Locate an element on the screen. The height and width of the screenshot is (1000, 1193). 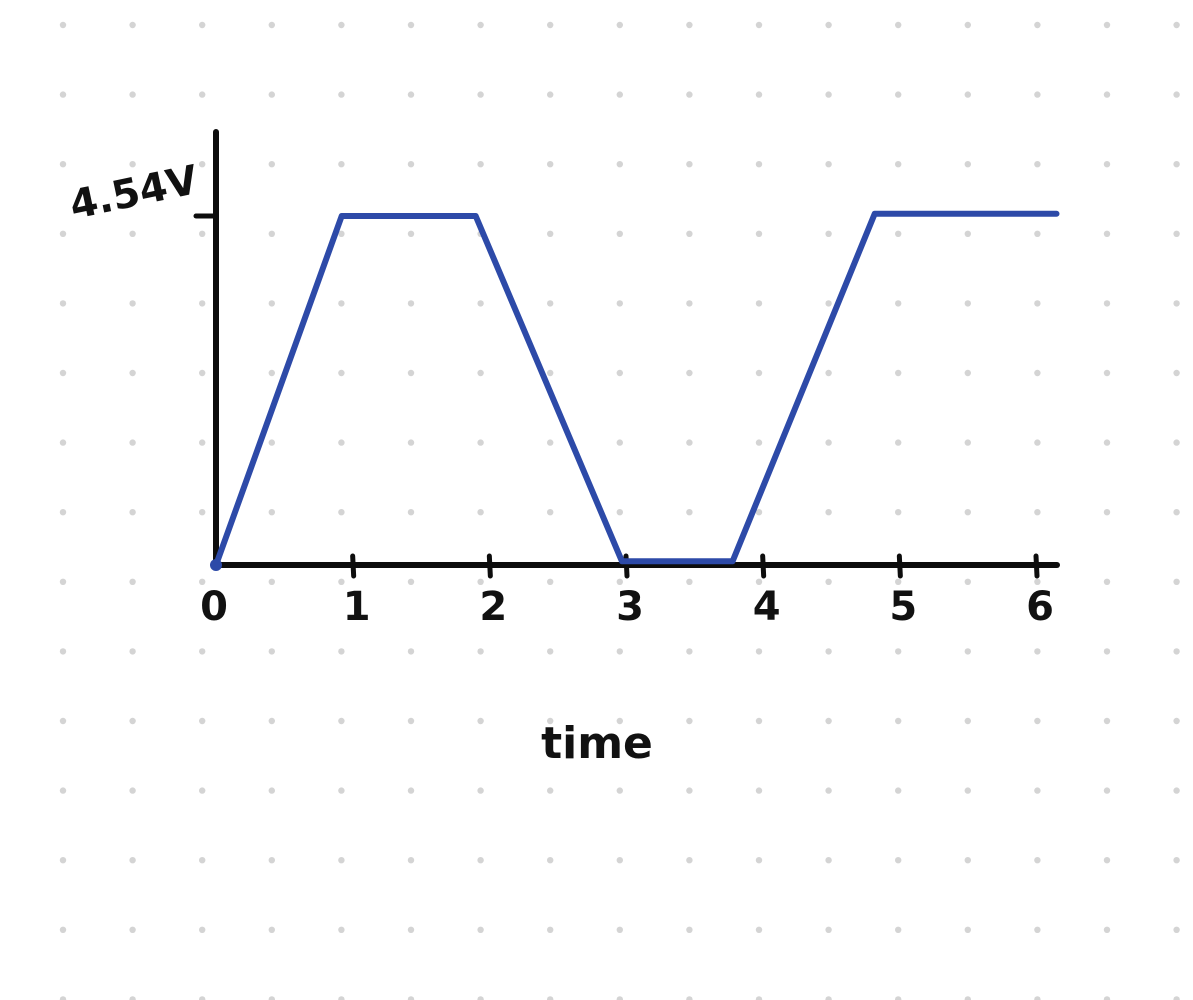
x-tick-label: 3 is located at coordinates (630, 607).